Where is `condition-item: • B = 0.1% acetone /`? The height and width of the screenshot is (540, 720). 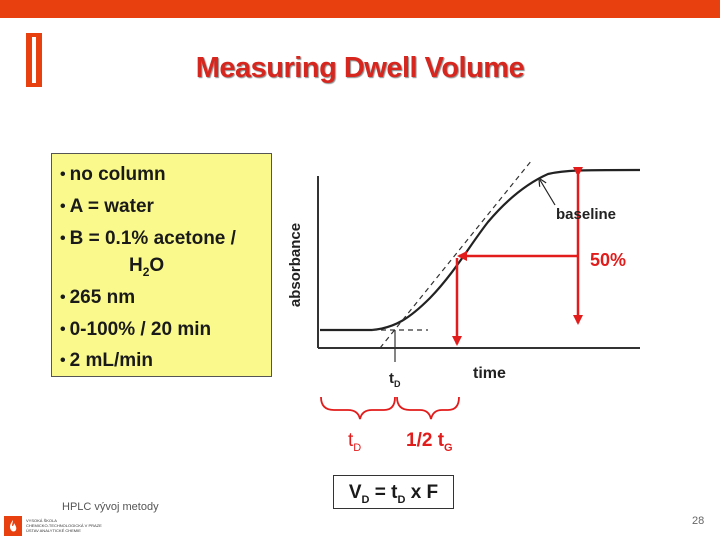 condition-item: • B = 0.1% acetone / is located at coordinates (148, 238).